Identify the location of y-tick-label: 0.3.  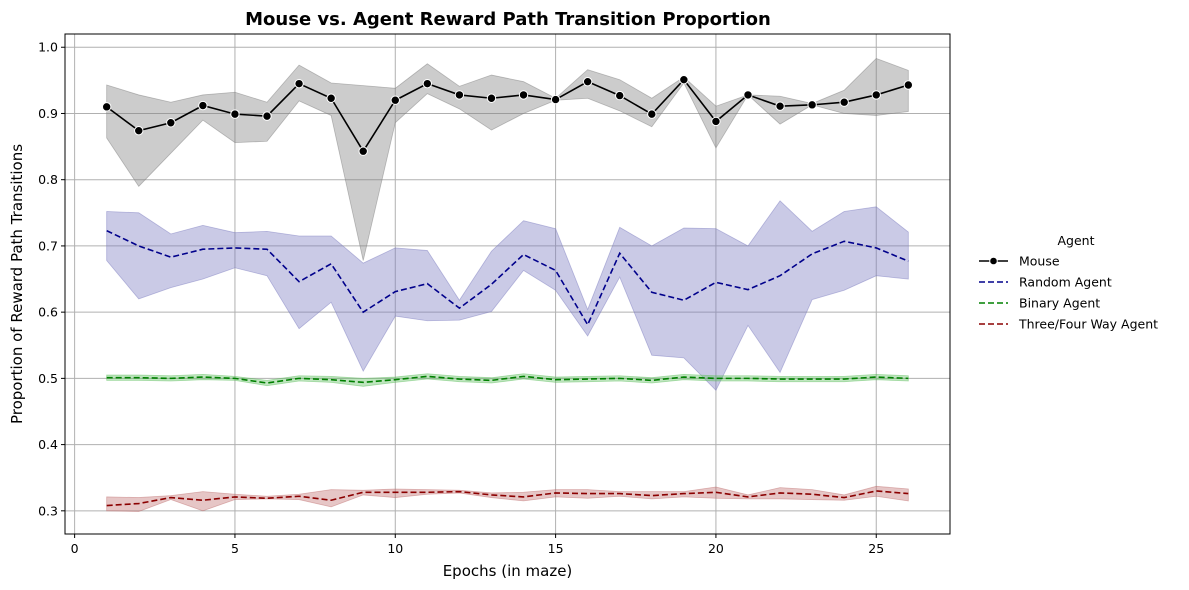
(48, 510).